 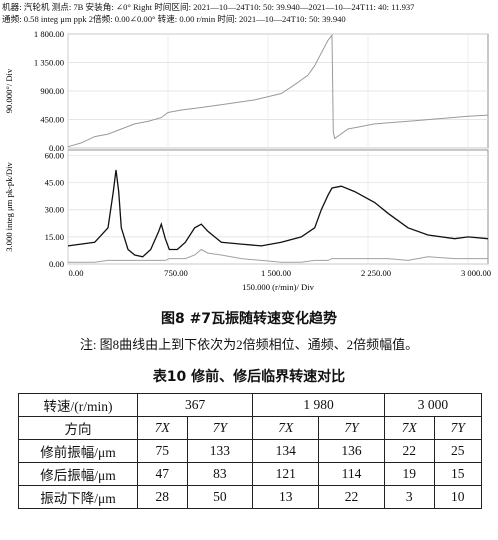 What do you see at coordinates (54, 237) in the screenshot?
I see `y-tick-label: 15.00` at bounding box center [54, 237].